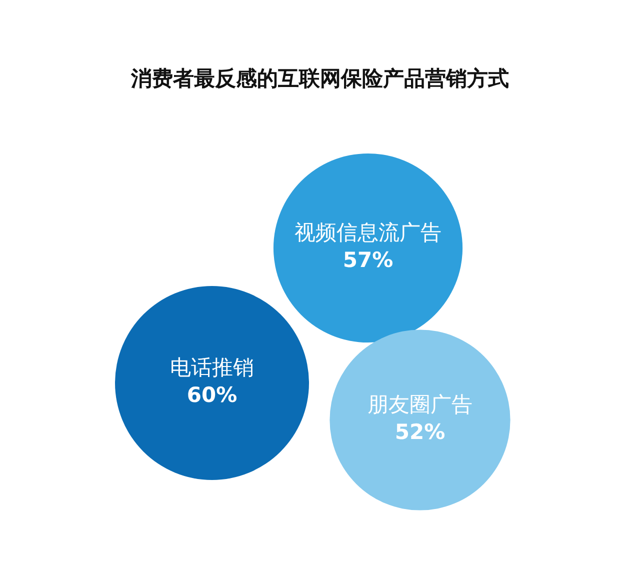  Describe the element at coordinates (368, 232) in the screenshot. I see `category-label: 视频信息流广告` at that location.